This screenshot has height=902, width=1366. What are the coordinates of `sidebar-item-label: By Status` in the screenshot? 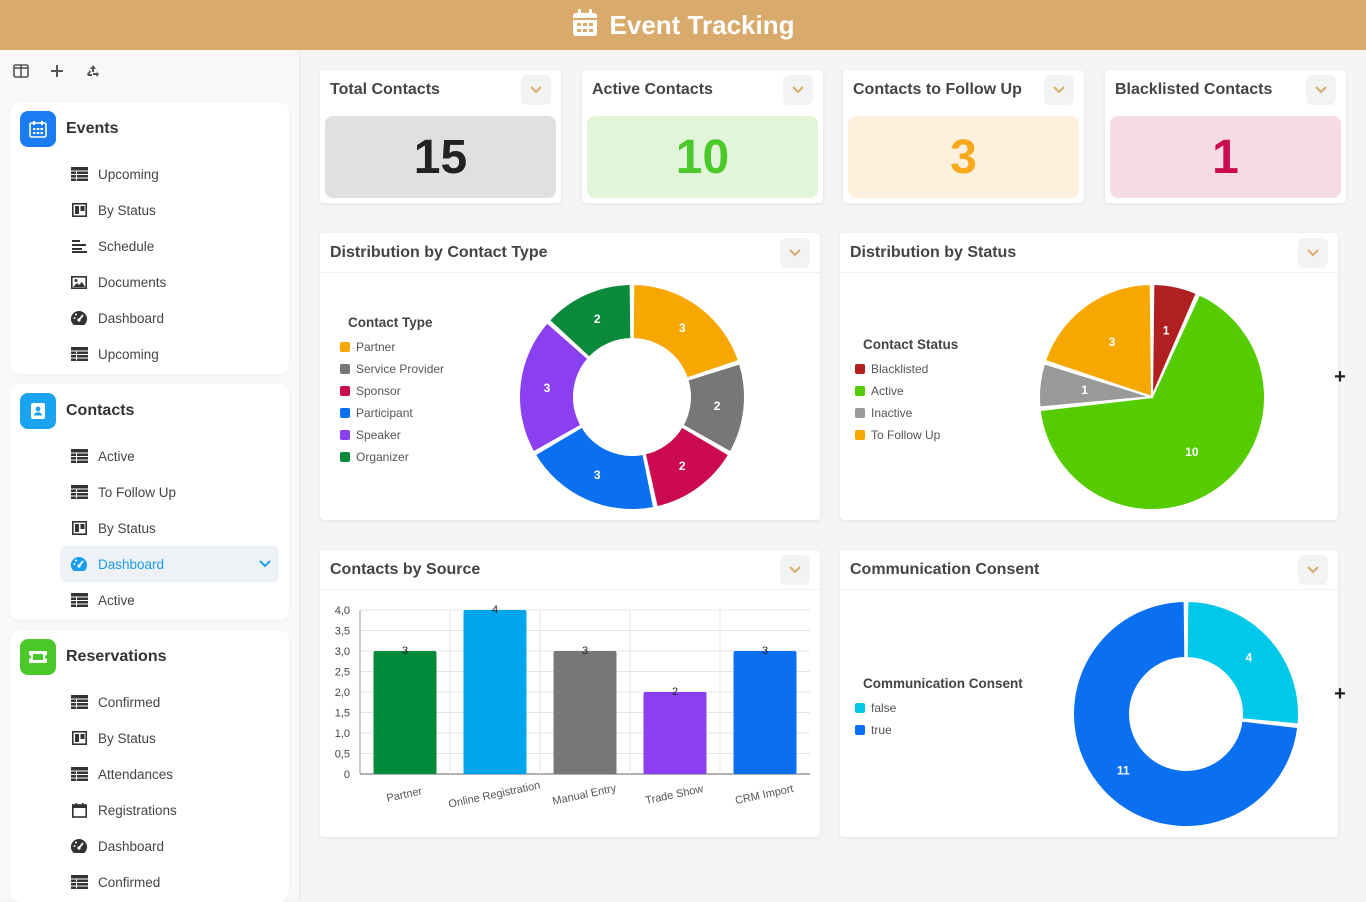 It's located at (127, 528).